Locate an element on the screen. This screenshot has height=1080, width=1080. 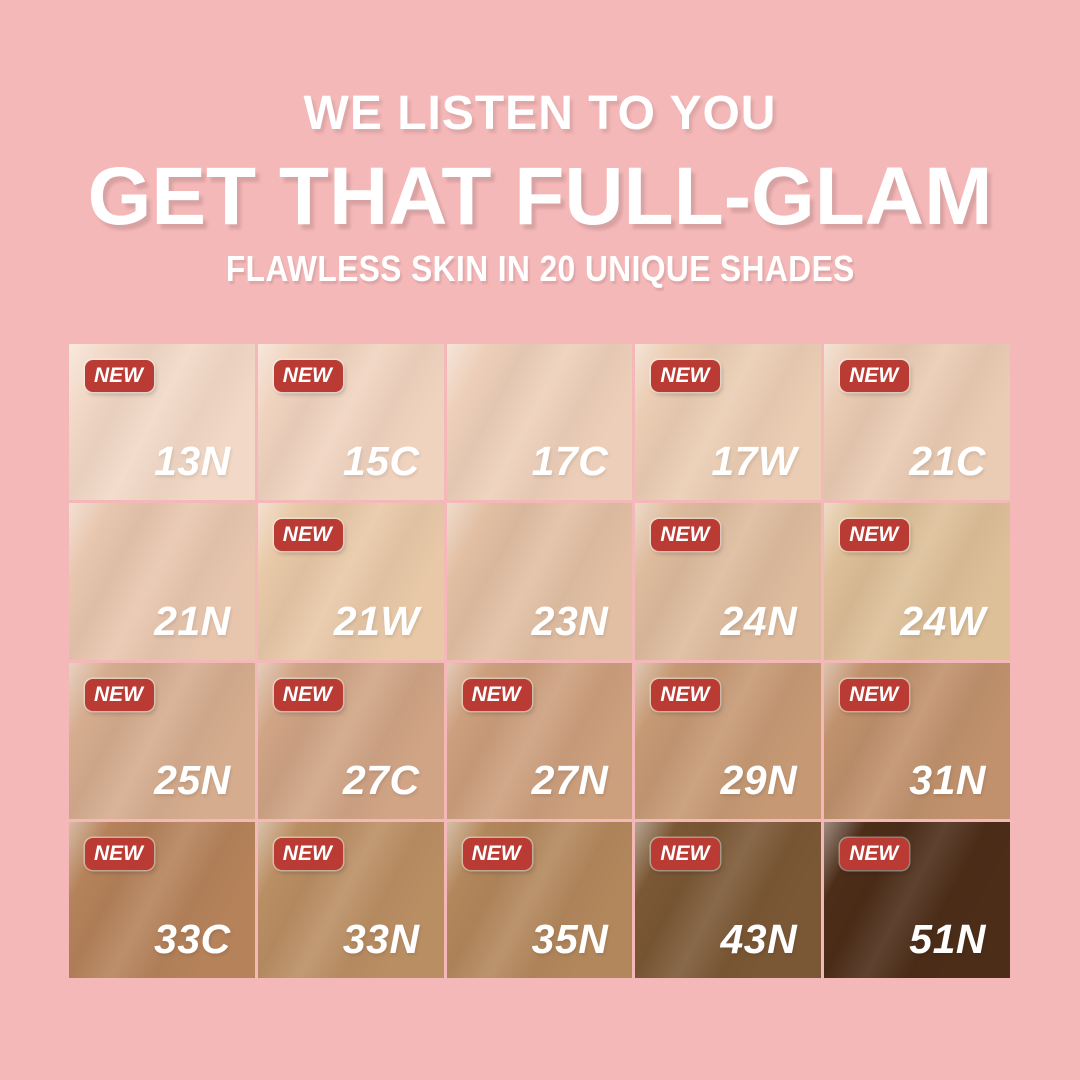
shade-swatch-24N: NEW 24N is located at coordinates (728, 581).